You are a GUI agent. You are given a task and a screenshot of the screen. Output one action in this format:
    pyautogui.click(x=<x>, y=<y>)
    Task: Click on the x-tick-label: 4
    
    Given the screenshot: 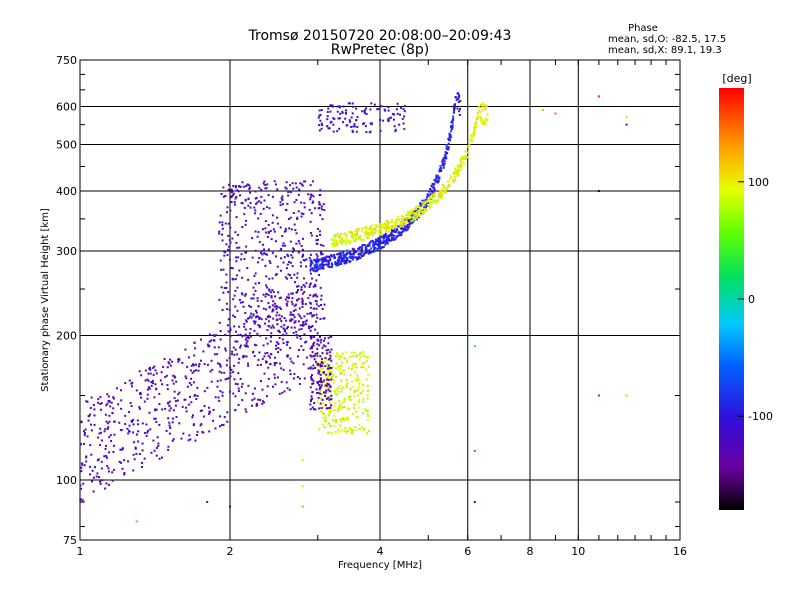 What is the action you would take?
    pyautogui.click(x=380, y=551)
    